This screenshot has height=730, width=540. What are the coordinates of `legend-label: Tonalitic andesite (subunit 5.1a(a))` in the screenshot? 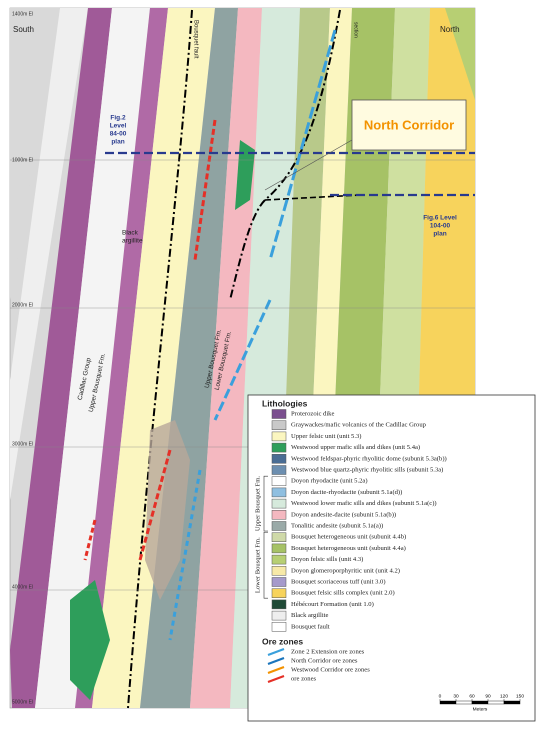 It's located at (337, 526).